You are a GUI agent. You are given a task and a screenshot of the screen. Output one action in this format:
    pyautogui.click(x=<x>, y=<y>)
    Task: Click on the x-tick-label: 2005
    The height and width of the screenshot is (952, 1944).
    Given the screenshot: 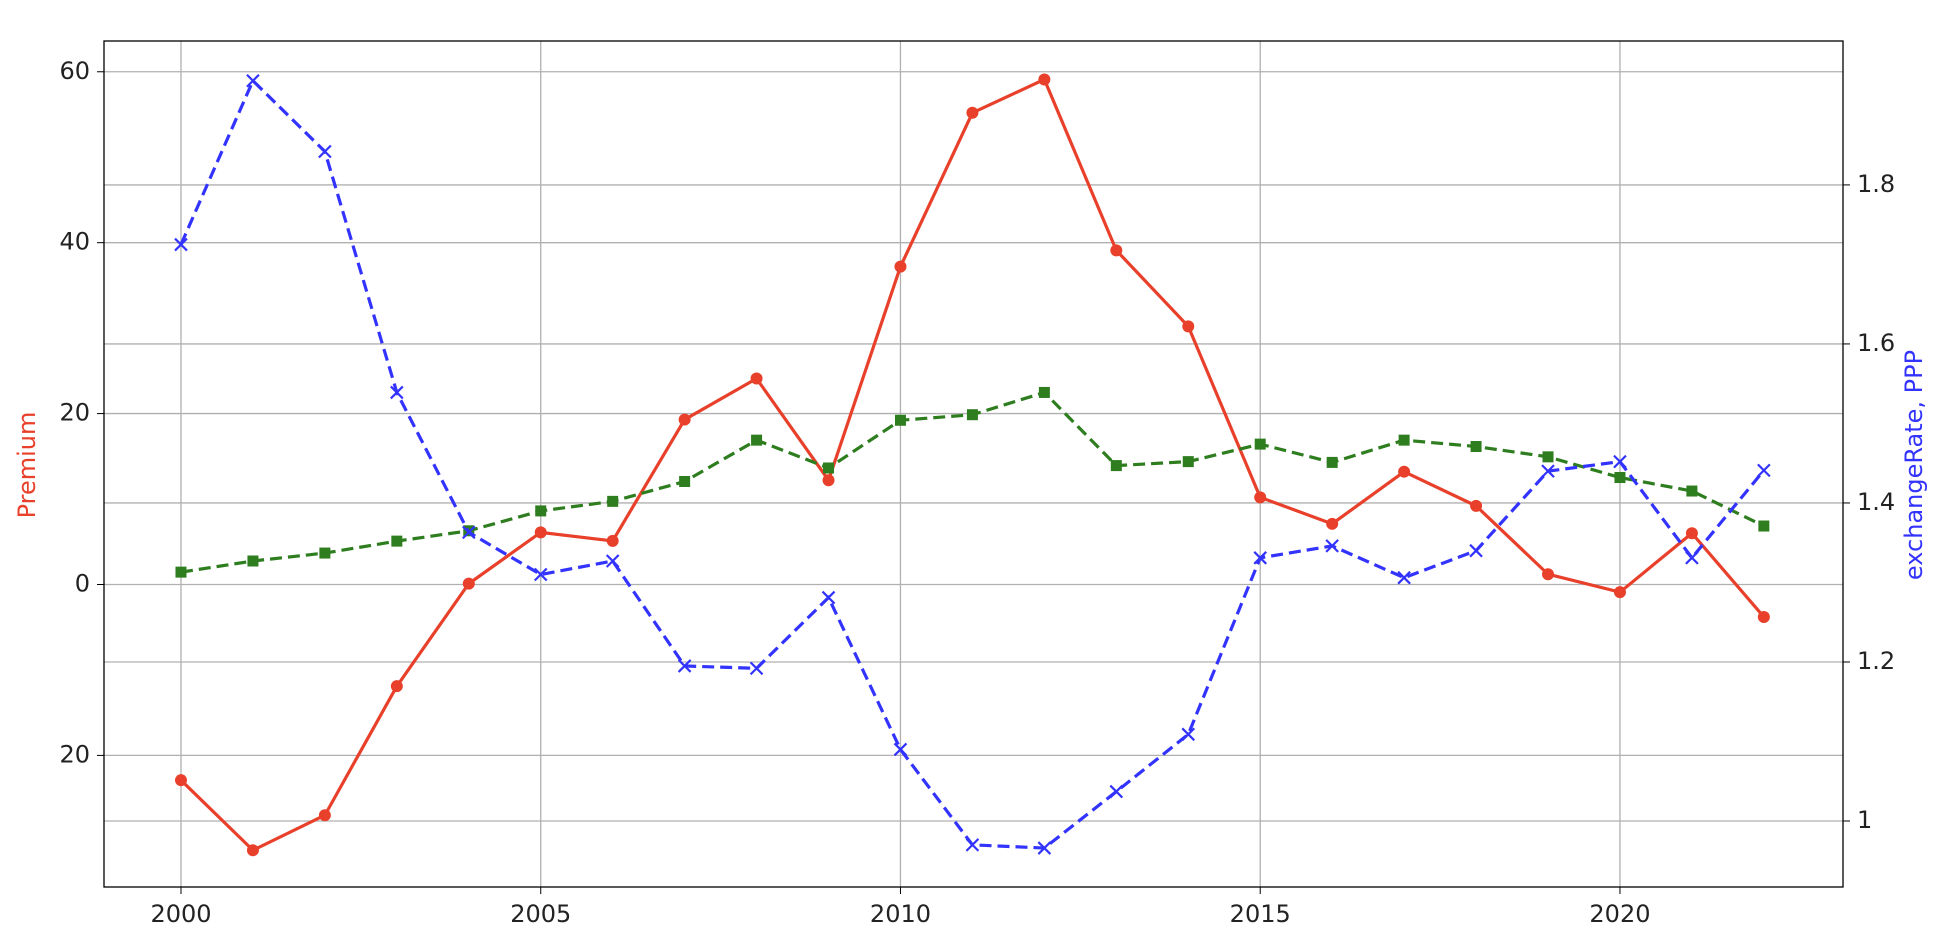 What is the action you would take?
    pyautogui.click(x=540, y=914)
    